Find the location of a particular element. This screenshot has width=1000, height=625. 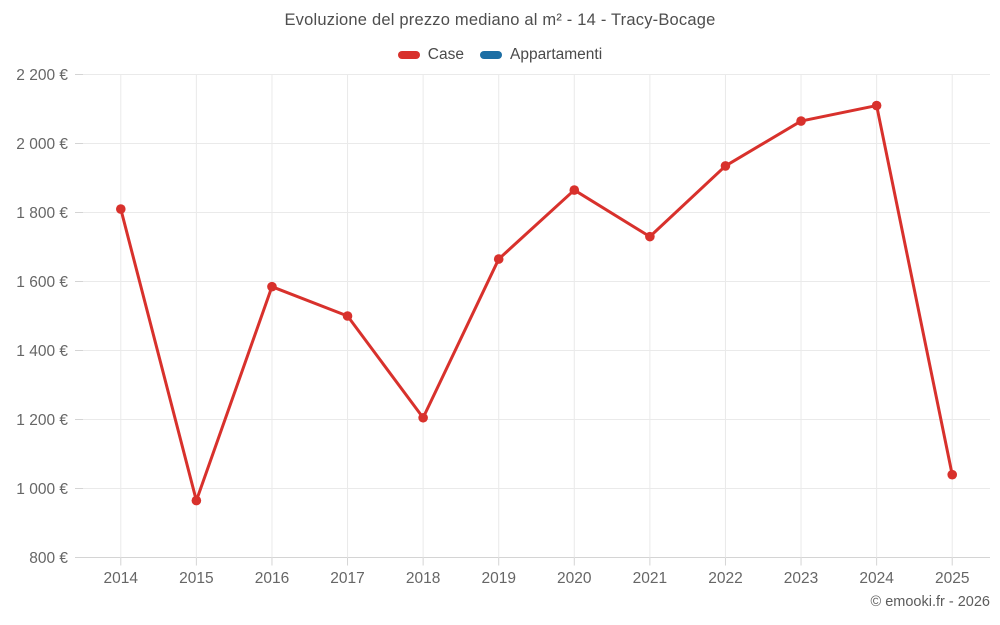

x-axis-label-2018: 2018 is located at coordinates (423, 578).